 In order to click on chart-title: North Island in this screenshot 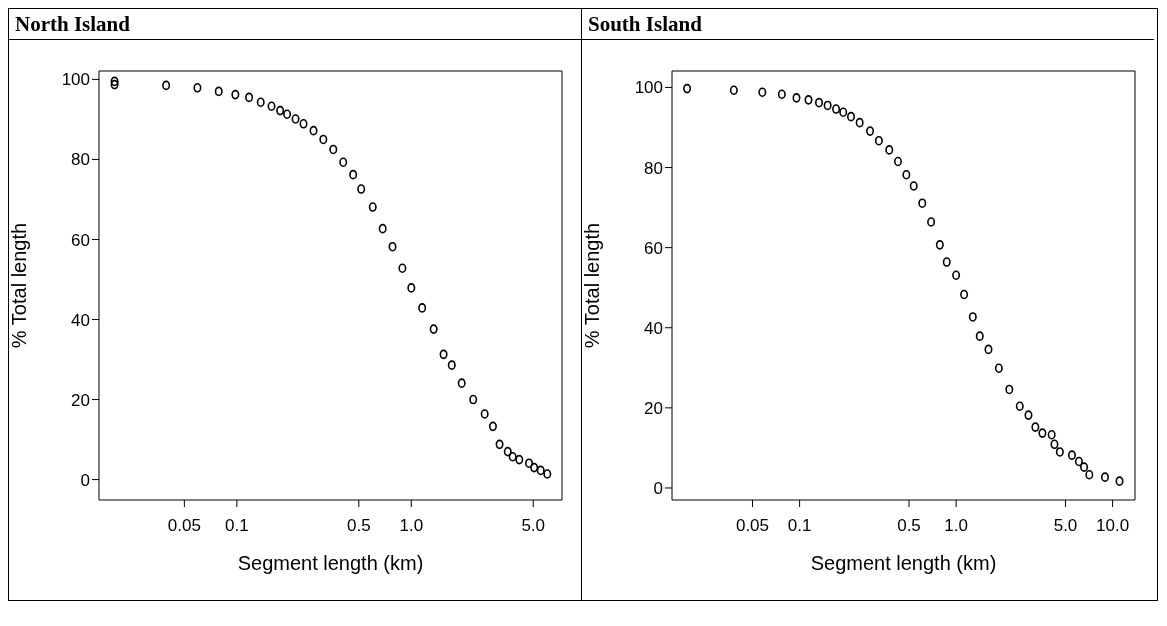, I will do `click(295, 24)`.